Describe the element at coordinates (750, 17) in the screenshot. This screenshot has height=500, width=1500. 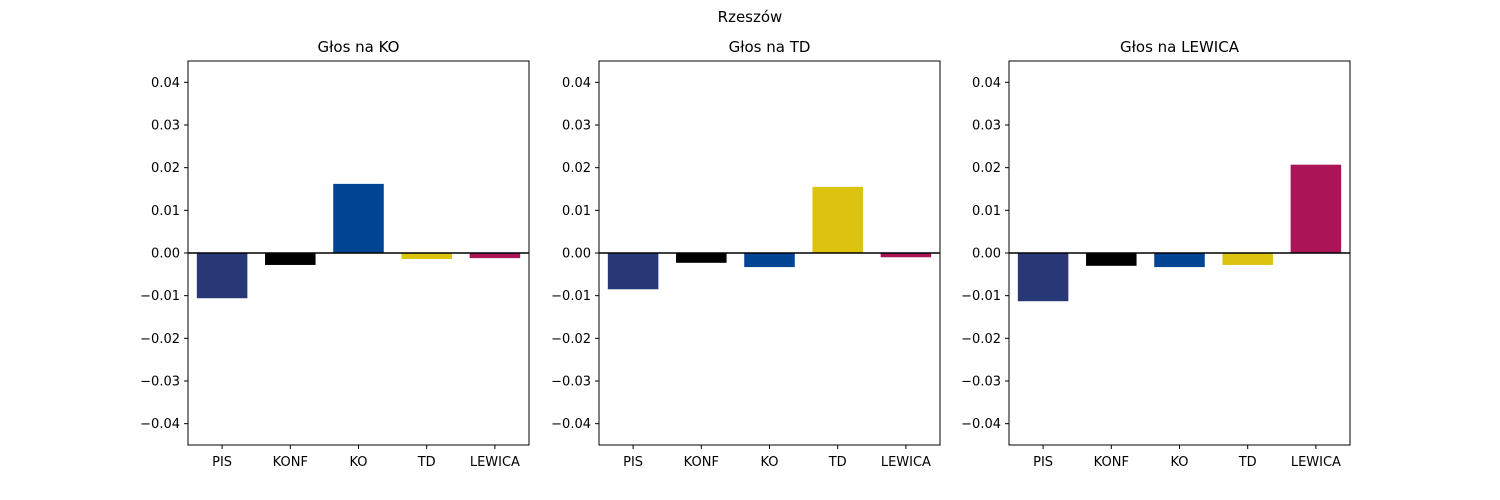
I see `figure-suptitle: Rzeszów` at that location.